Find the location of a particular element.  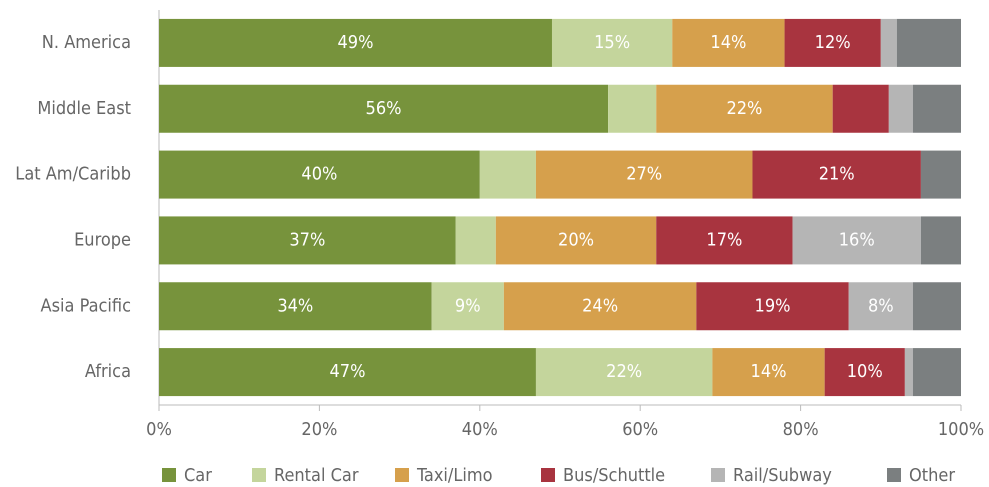

value-label: 20% is located at coordinates (576, 239).